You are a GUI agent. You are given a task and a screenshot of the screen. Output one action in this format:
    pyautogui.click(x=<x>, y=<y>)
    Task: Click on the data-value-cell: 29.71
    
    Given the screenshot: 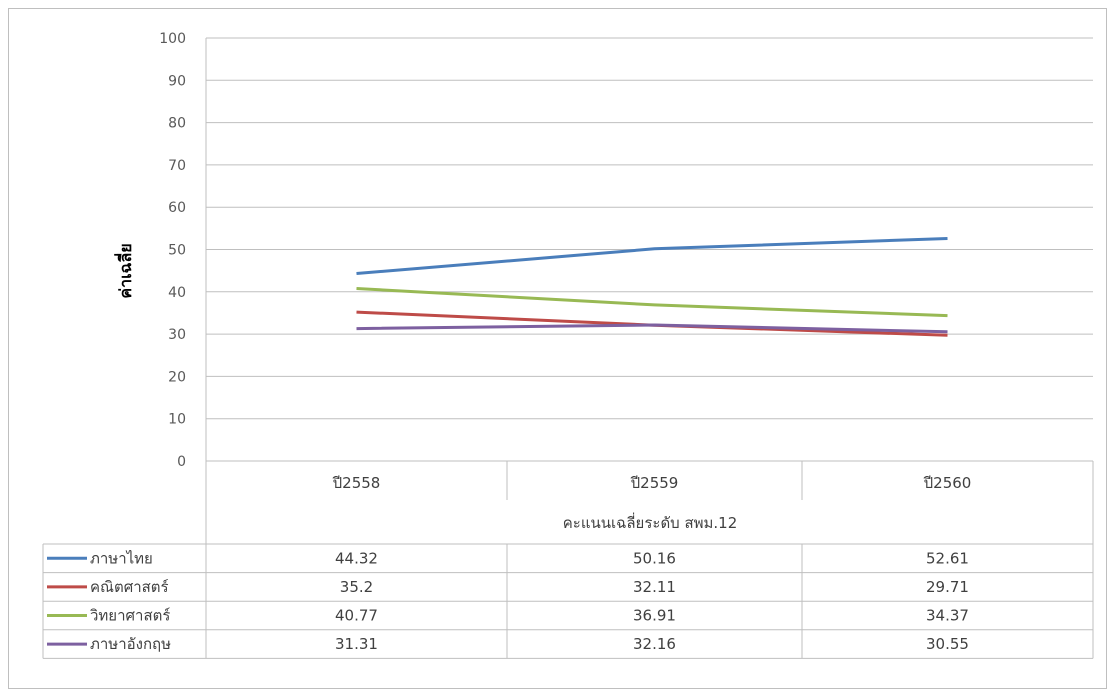 What is the action you would take?
    pyautogui.click(x=947, y=587)
    